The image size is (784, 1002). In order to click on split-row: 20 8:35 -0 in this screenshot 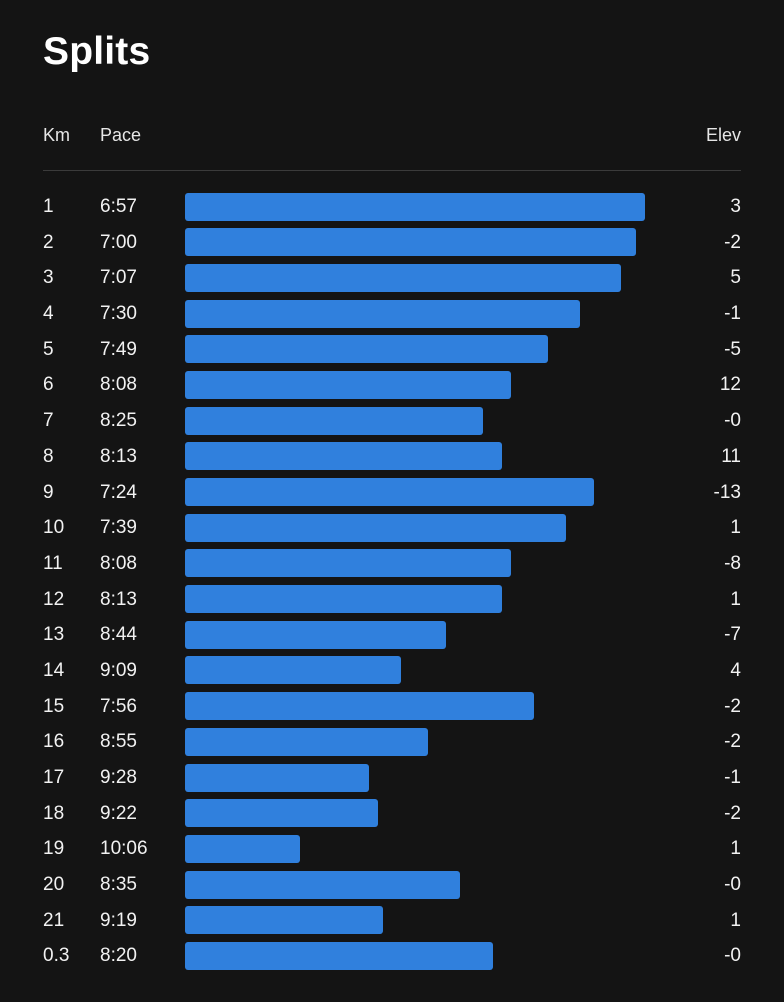, I will do `click(392, 885)`.